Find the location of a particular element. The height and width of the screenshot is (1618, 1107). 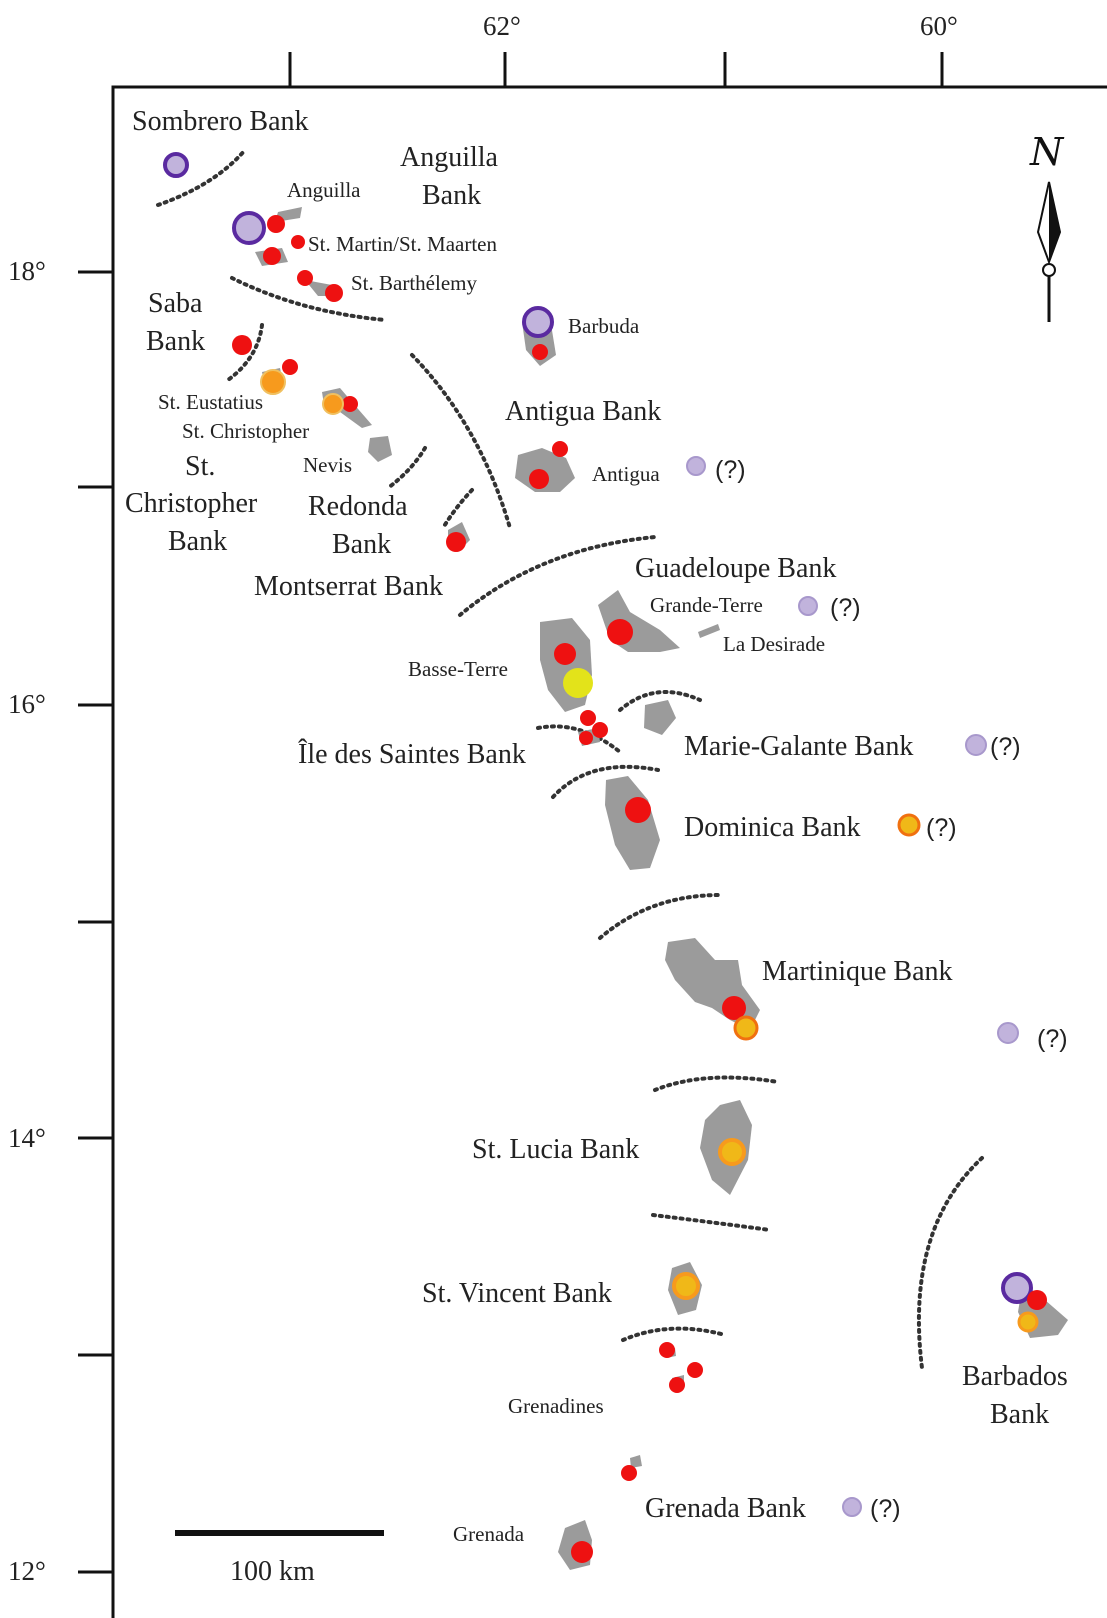

label-ladesirade: La Desirade is located at coordinates (774, 644).